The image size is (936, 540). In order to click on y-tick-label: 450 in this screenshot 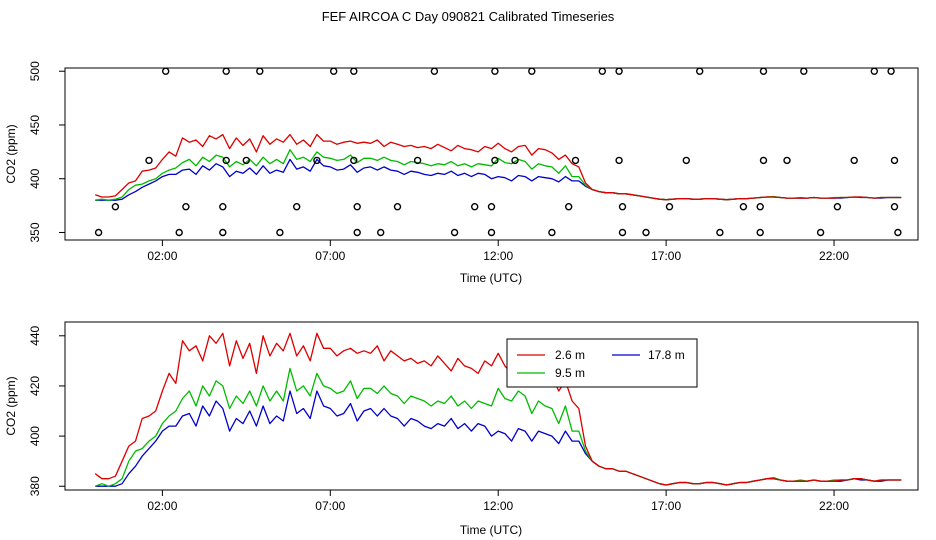, I will do `click(35, 125)`.